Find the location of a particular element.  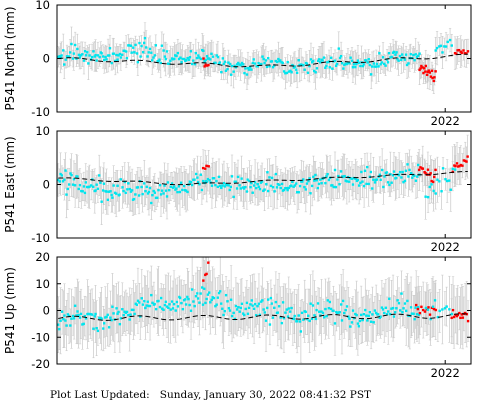

x-tick-label: 2022 is located at coordinates (445, 121).